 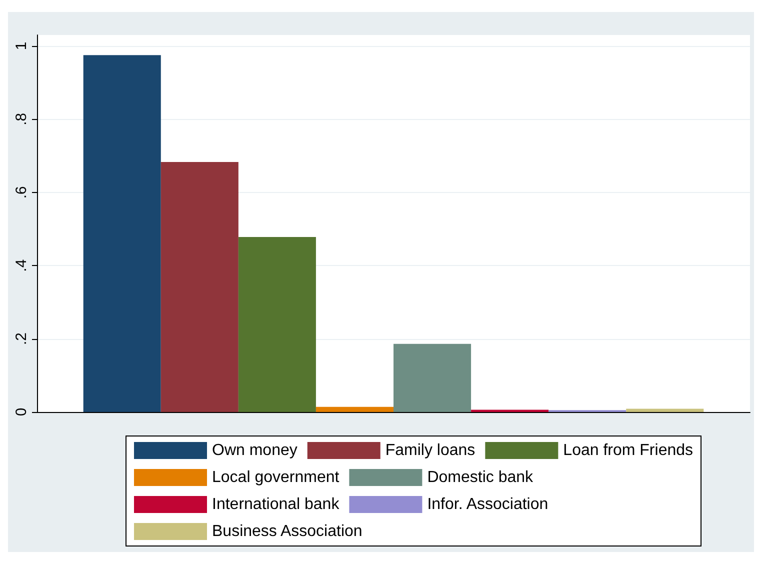 I want to click on y-tick-label: .2, so click(x=21, y=339).